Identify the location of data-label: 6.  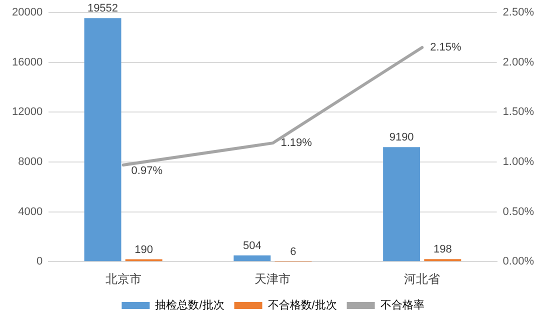
(293, 252).